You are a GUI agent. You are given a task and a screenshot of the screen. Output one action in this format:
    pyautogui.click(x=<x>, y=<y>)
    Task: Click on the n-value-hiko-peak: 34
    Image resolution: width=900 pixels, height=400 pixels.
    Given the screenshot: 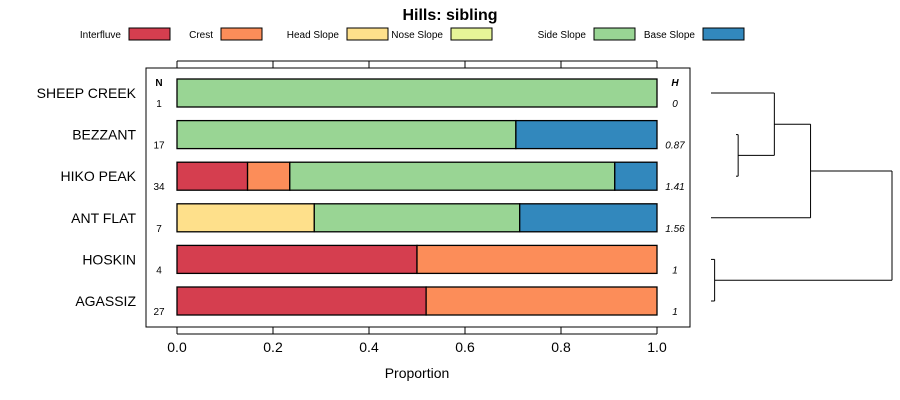 What is the action you would take?
    pyautogui.click(x=159, y=187)
    